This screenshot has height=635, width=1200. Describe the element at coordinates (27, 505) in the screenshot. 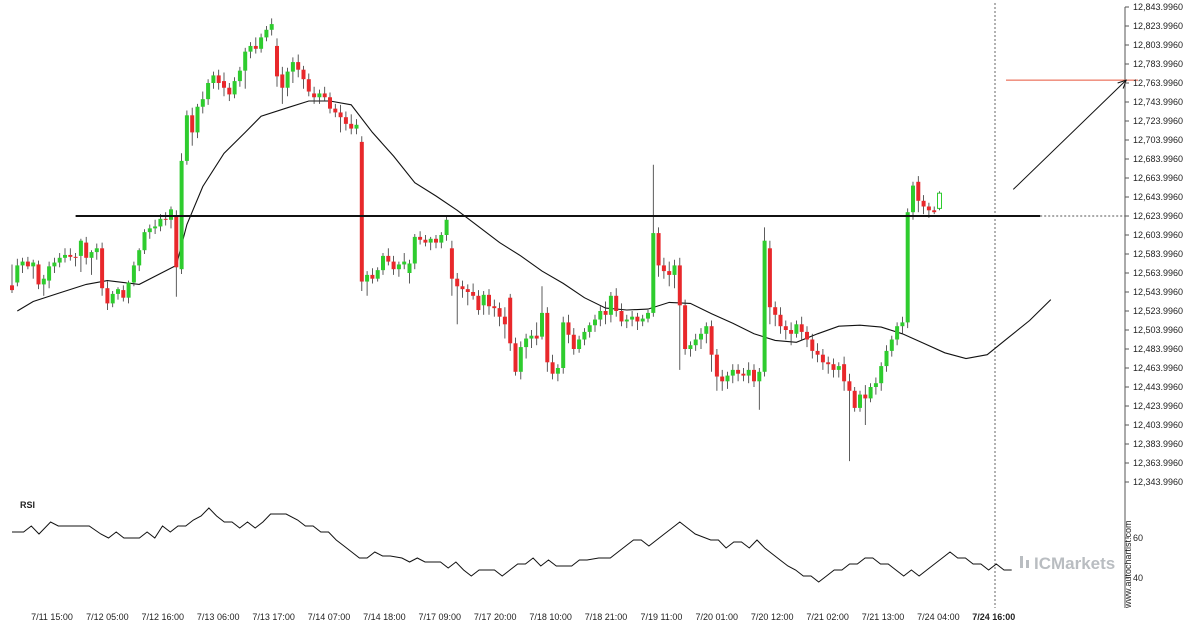

I see `rsi-panel-label: RSI` at that location.